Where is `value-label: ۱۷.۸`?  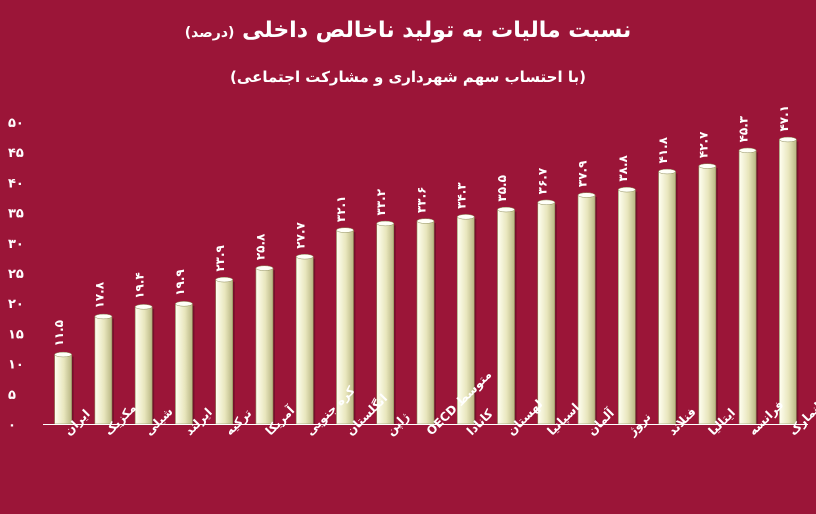 value-label: ۱۷.۸ is located at coordinates (99, 294).